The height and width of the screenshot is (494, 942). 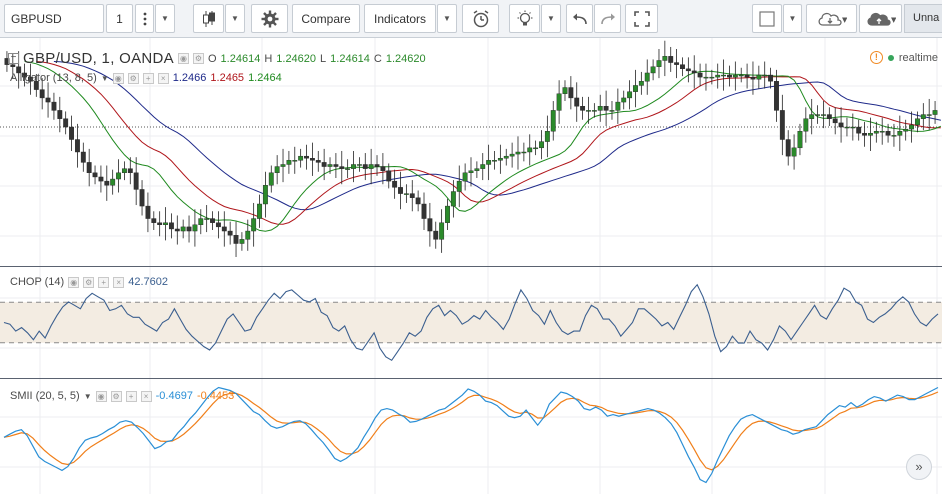 What do you see at coordinates (880, 18) in the screenshot?
I see `cloud-upload-icon: ▼` at bounding box center [880, 18].